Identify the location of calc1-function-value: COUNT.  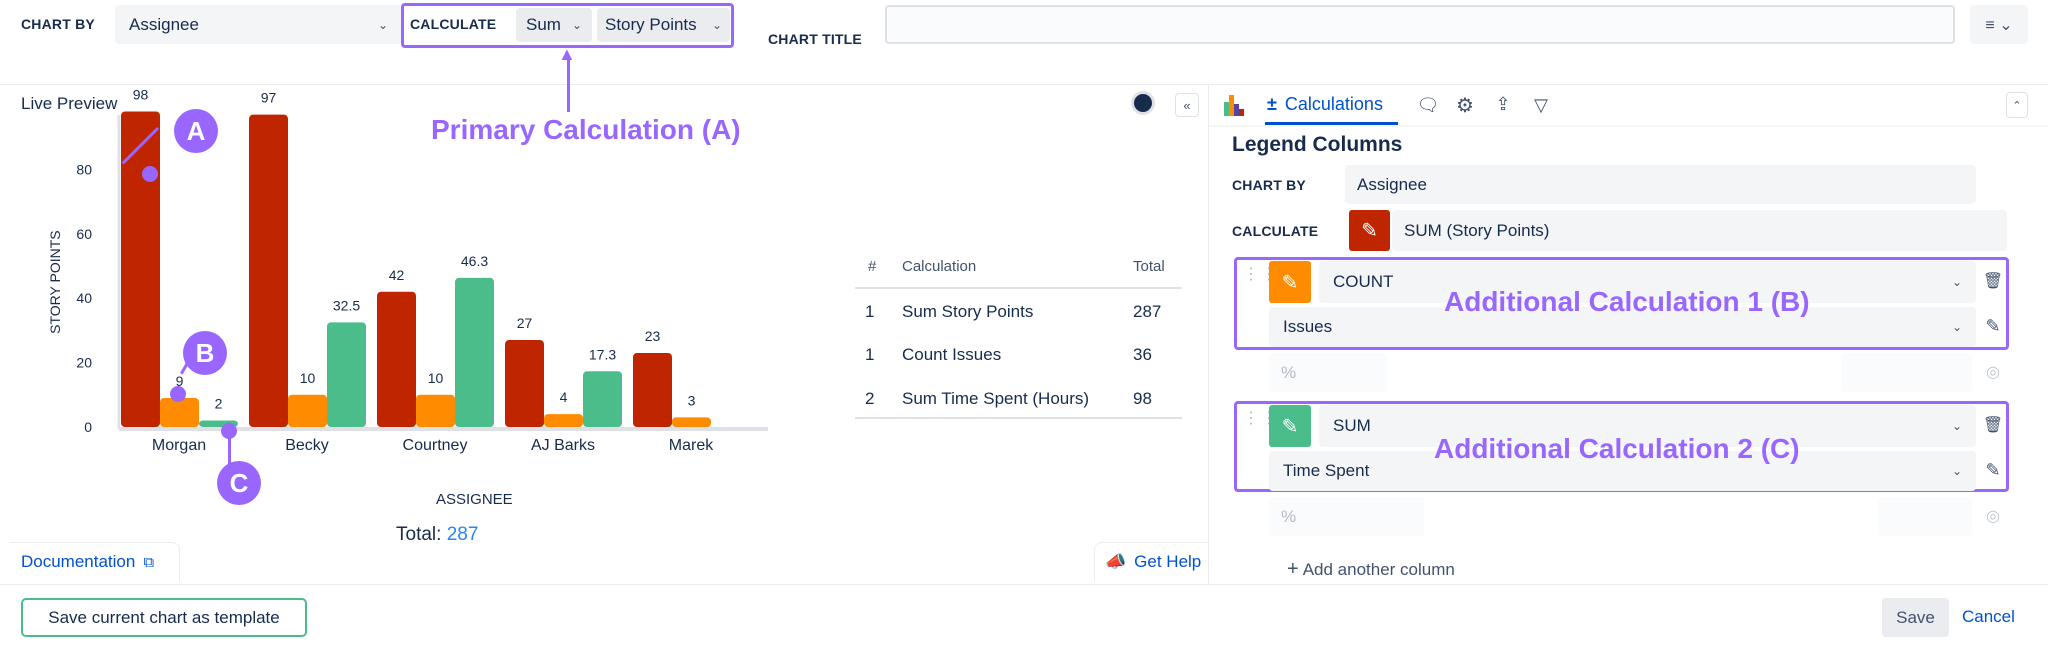
(1363, 281).